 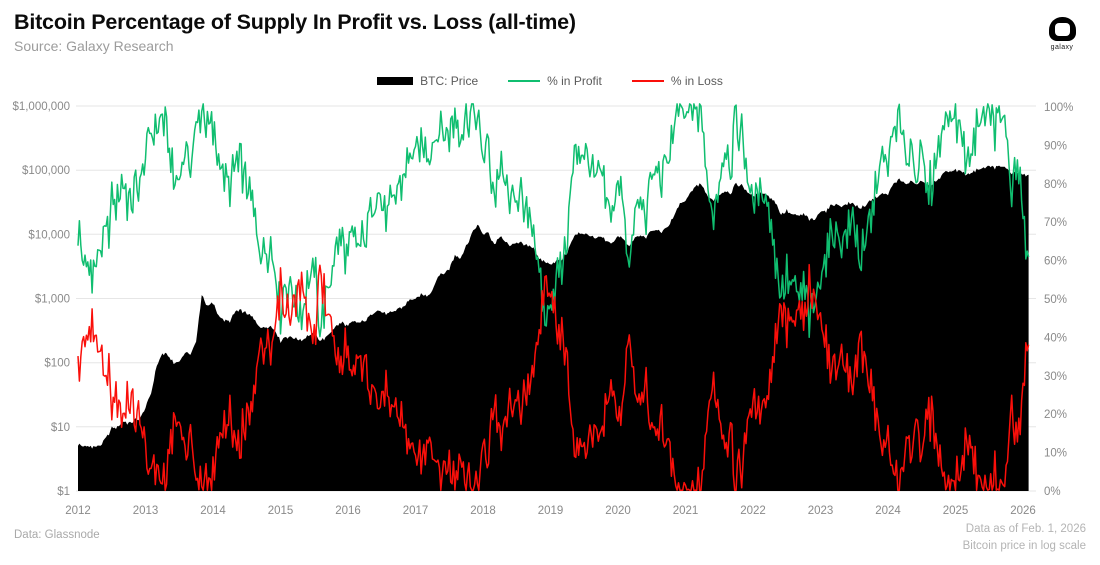 I want to click on x-axis-tick-label: 2025, so click(x=956, y=511).